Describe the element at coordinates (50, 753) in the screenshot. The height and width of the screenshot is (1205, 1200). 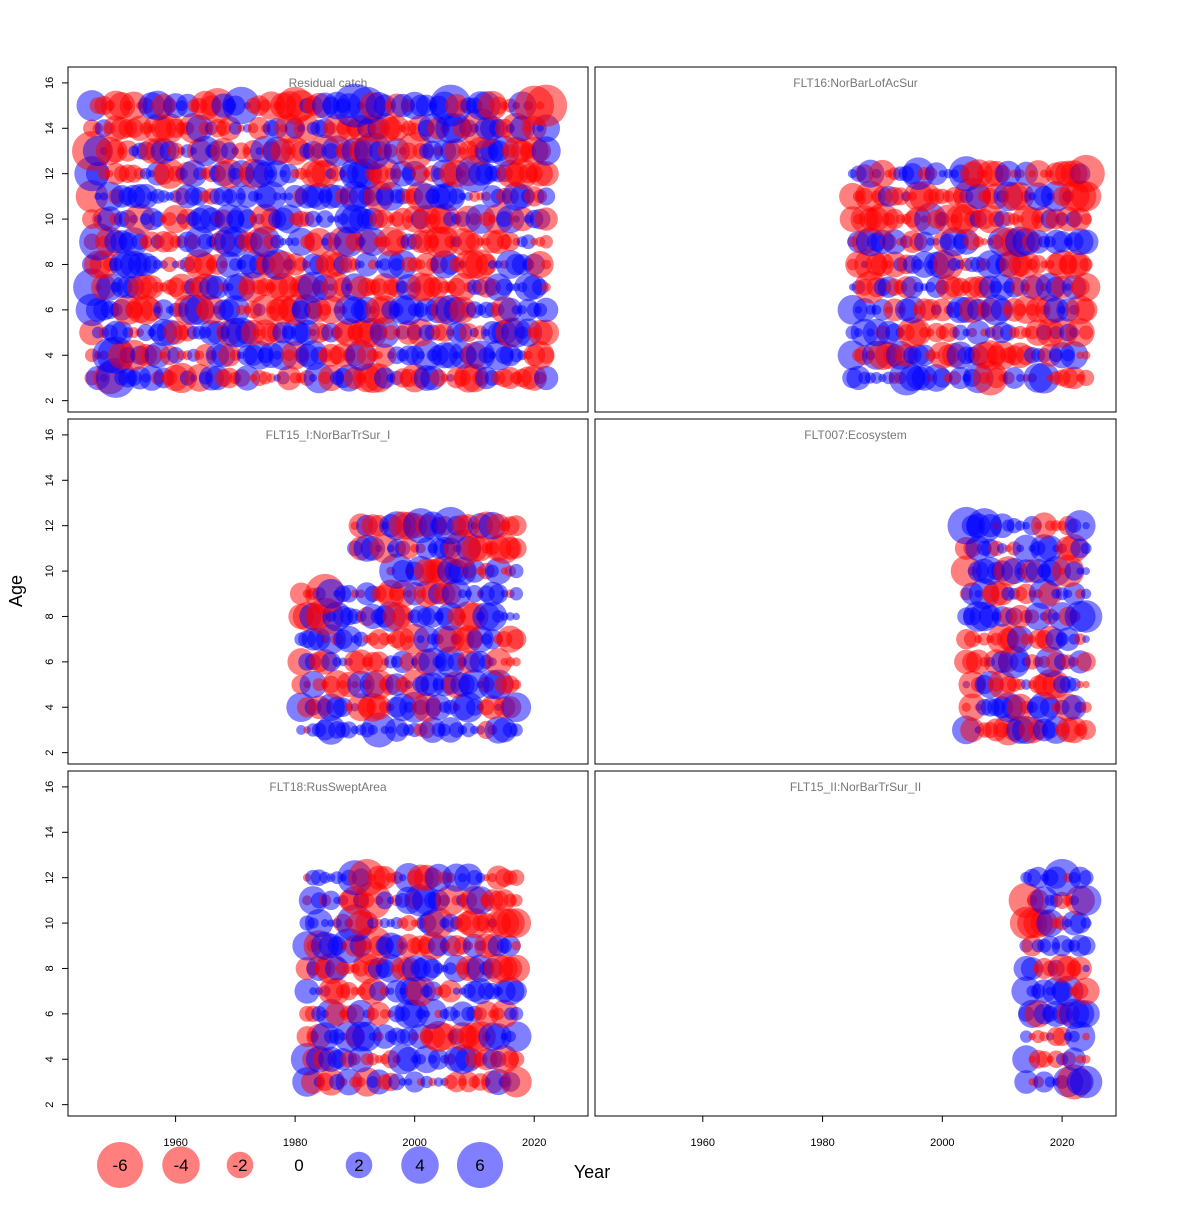
I see `y-tick-label: 2` at that location.